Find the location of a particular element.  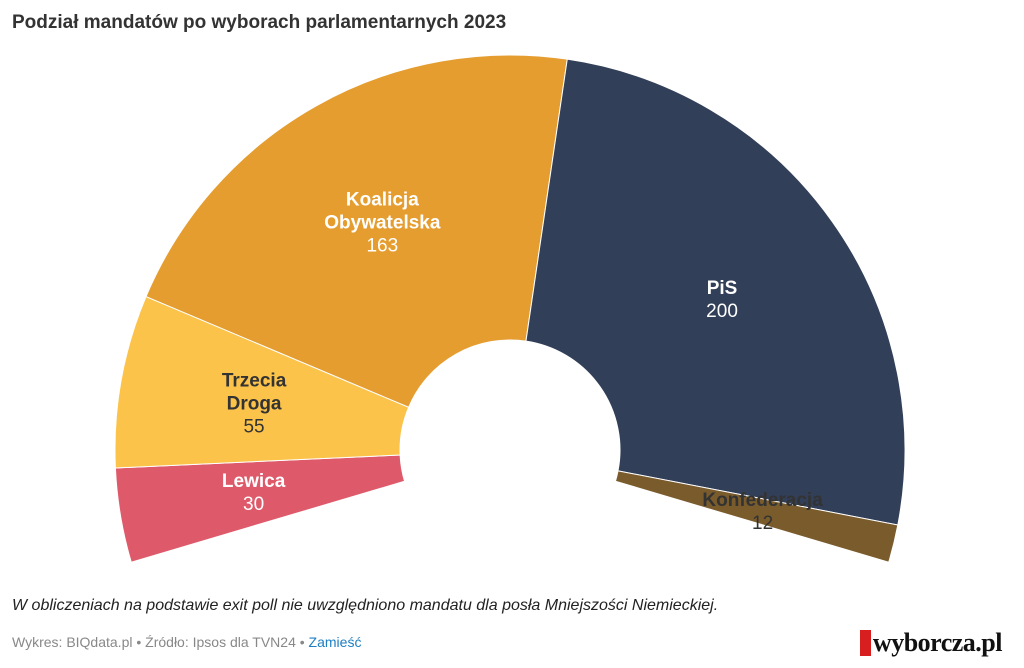

source: Źródło: Ipsos dla TVN24 • is located at coordinates (225, 642).